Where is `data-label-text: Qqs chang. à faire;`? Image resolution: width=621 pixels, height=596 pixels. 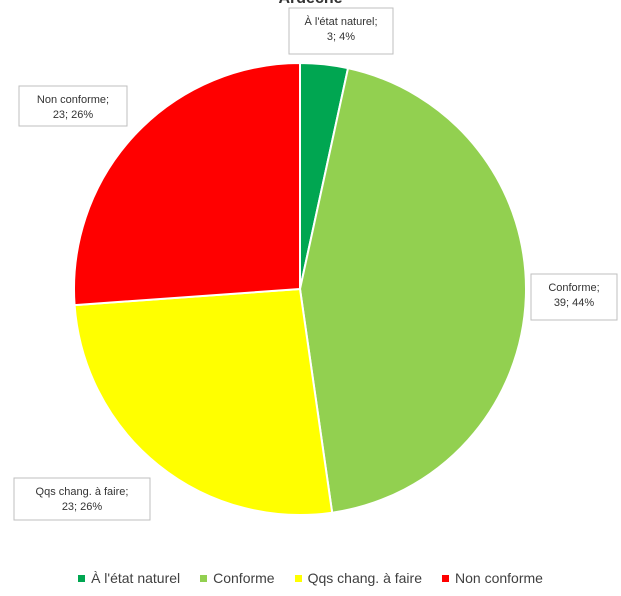 data-label-text: Qqs chang. à faire; is located at coordinates (82, 492).